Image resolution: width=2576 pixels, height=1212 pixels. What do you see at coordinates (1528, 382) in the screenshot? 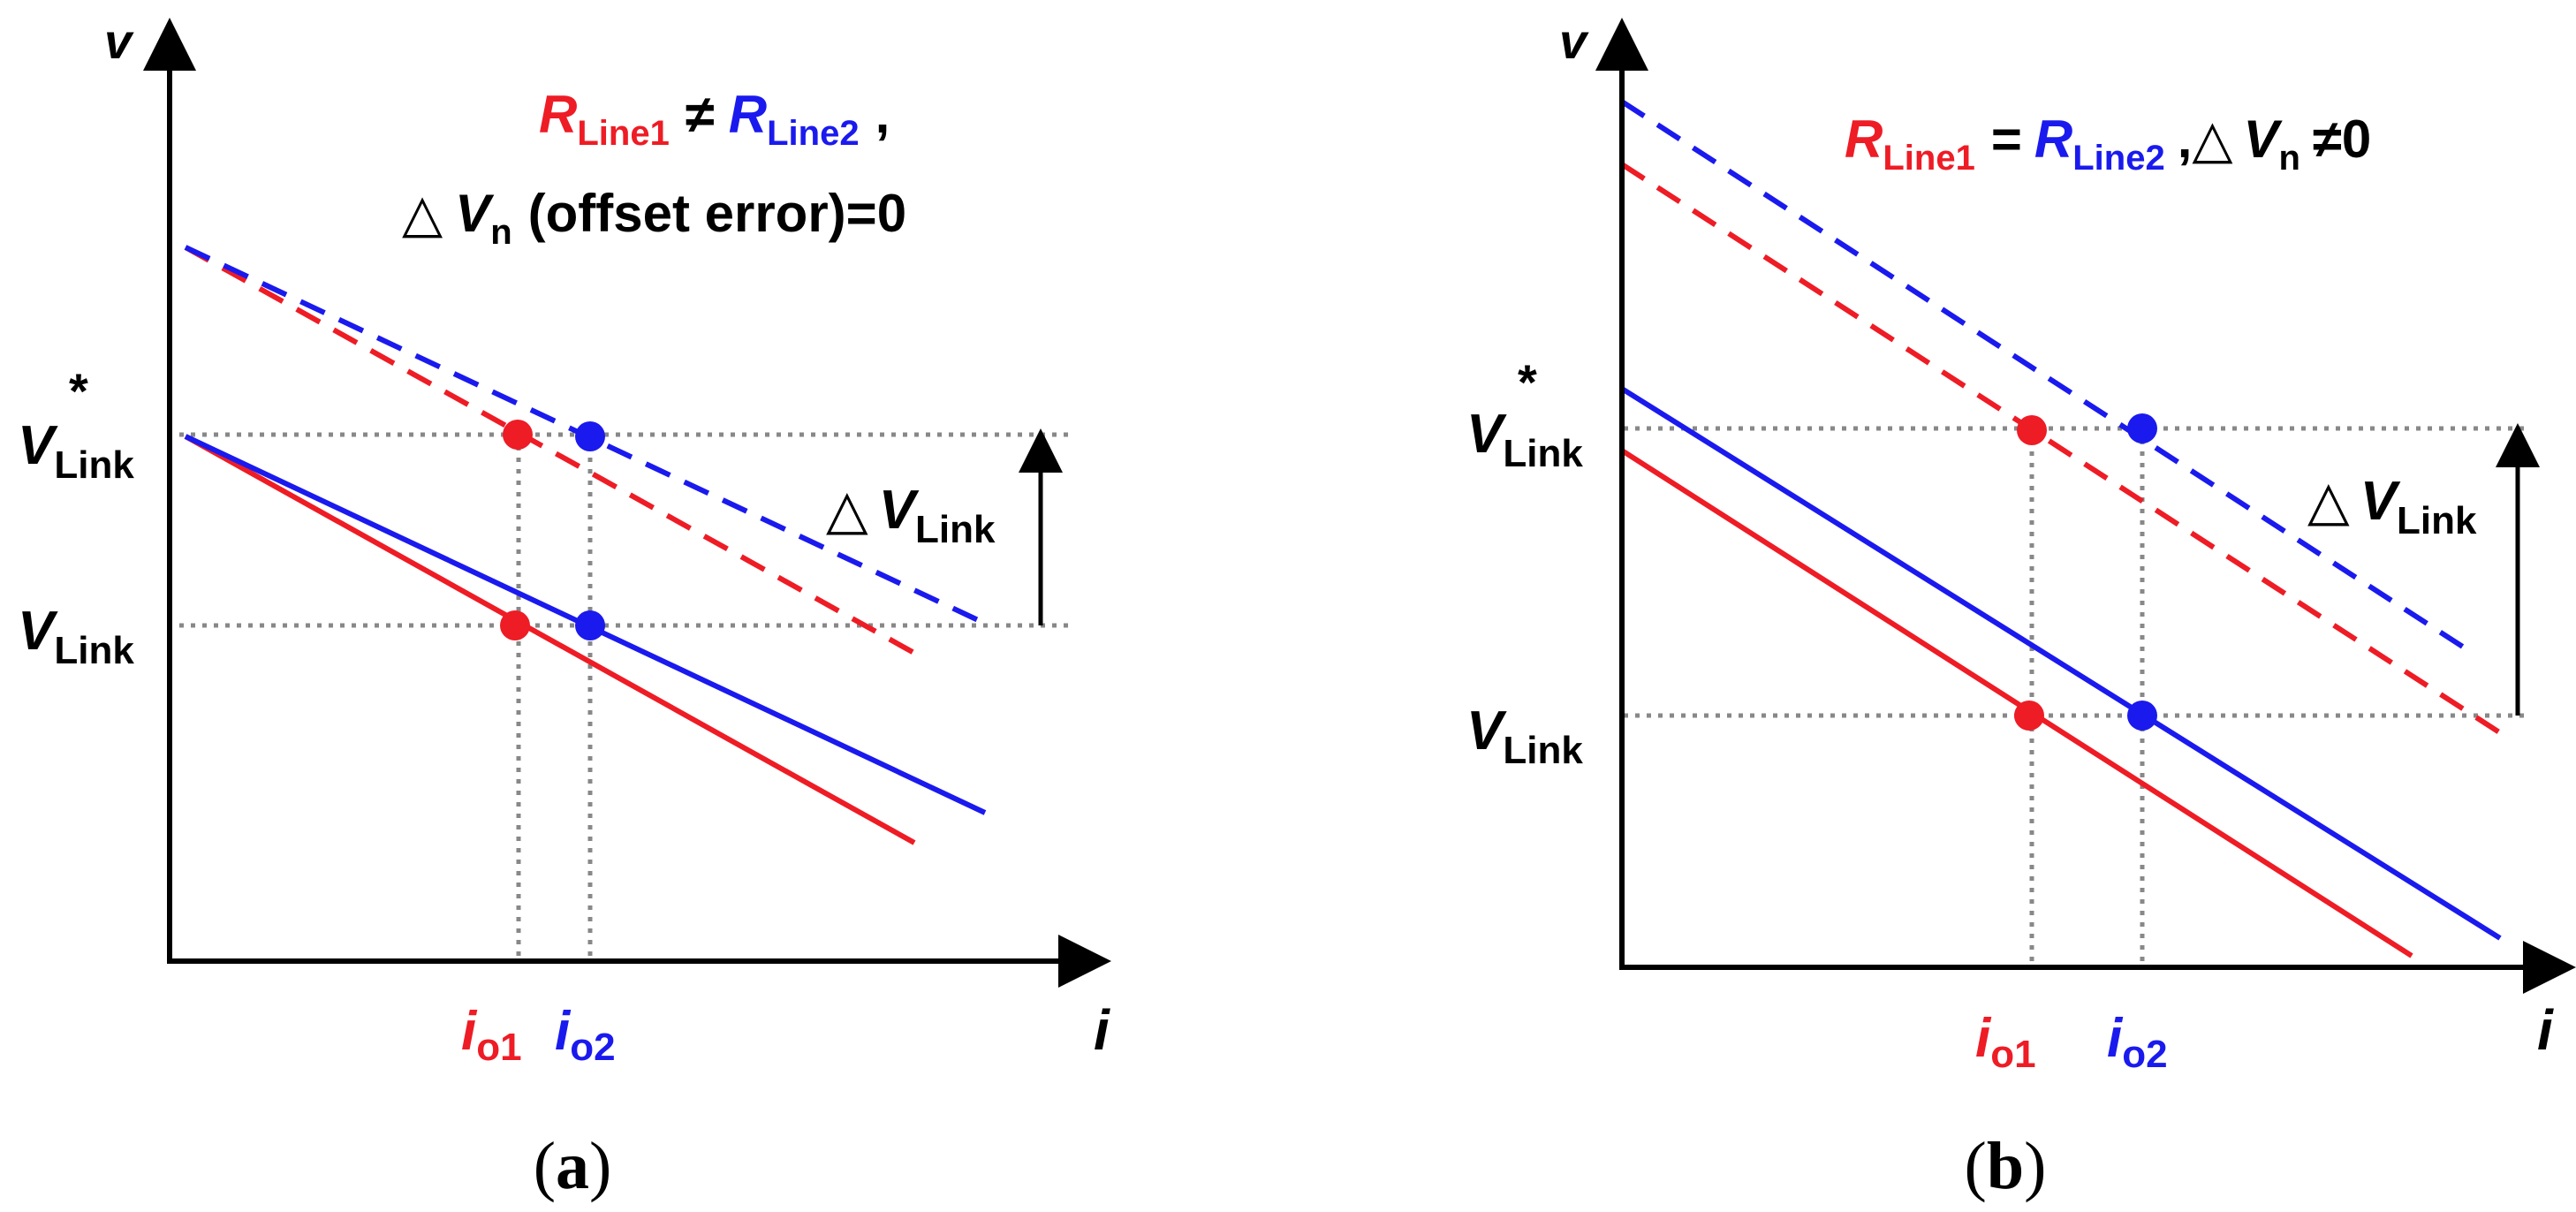
I see `v-star-superscript-b: *` at bounding box center [1528, 382].